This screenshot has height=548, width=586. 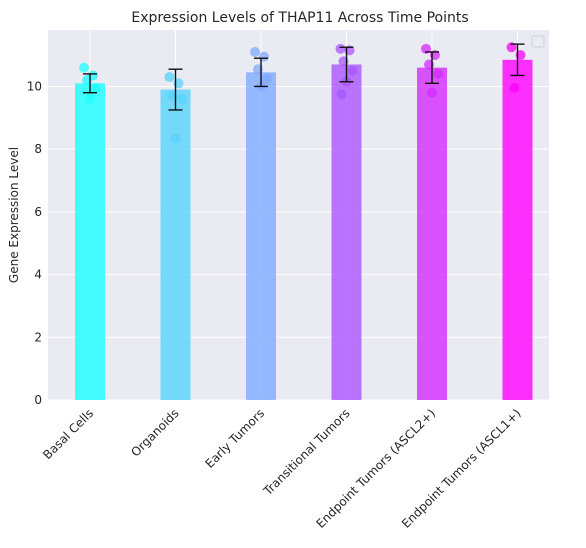 What do you see at coordinates (38, 149) in the screenshot?
I see `y-tick-label: 8` at bounding box center [38, 149].